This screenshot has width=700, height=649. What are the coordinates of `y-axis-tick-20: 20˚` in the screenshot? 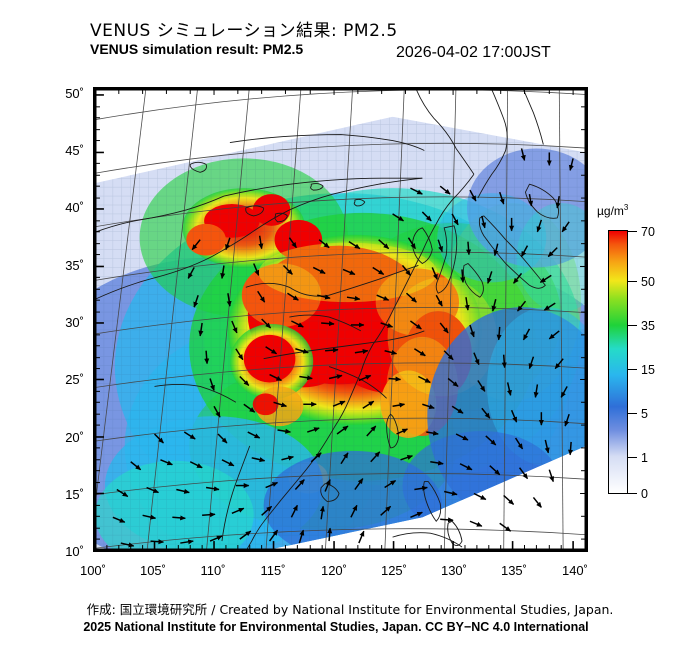 It's located at (74, 437).